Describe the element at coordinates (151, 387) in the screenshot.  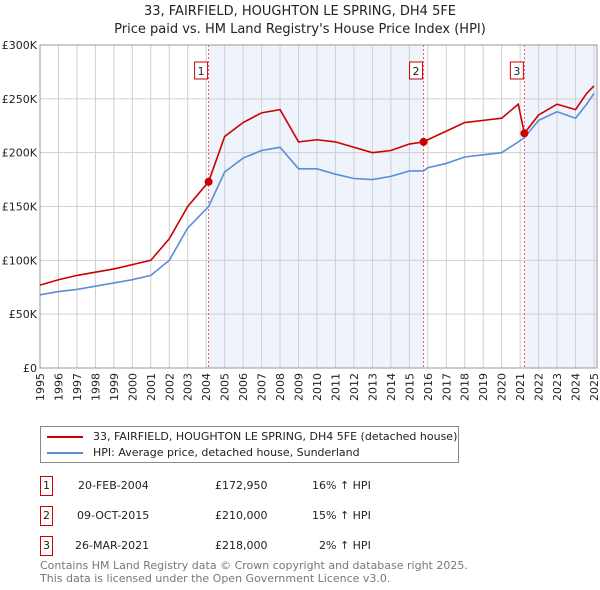
I see `x-tick-label: 2001` at that location.